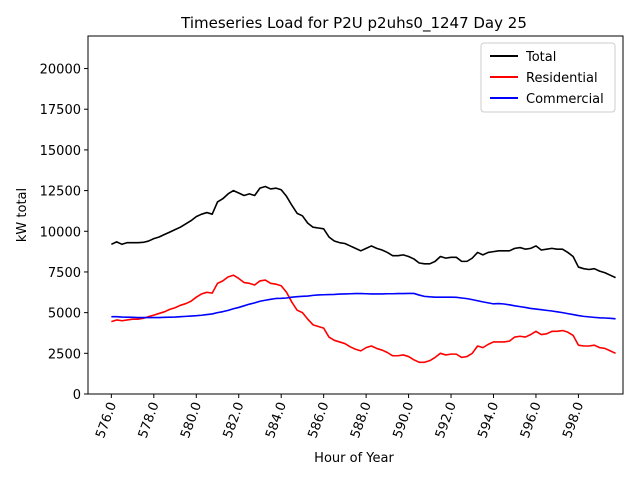 This screenshot has height=480, width=640. Describe the element at coordinates (60, 151) in the screenshot. I see `y-tick-label: 15000` at that location.